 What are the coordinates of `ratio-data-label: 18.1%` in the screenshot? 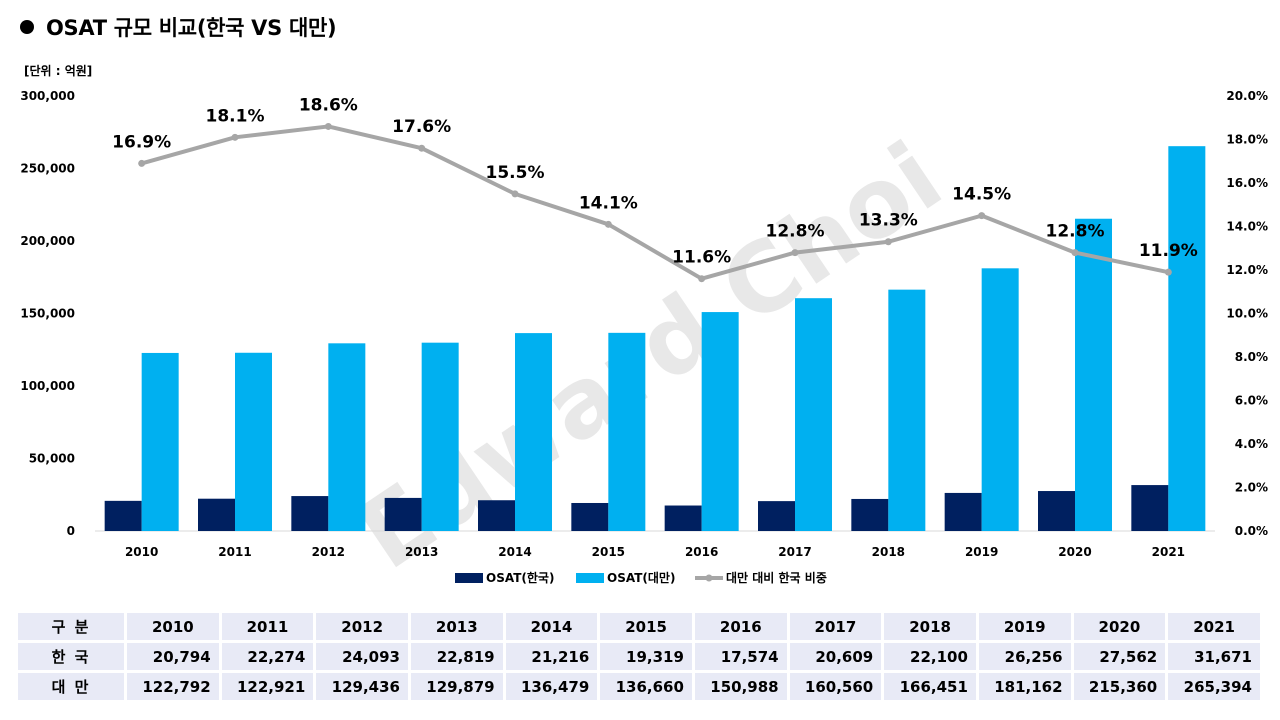 It's located at (235, 116).